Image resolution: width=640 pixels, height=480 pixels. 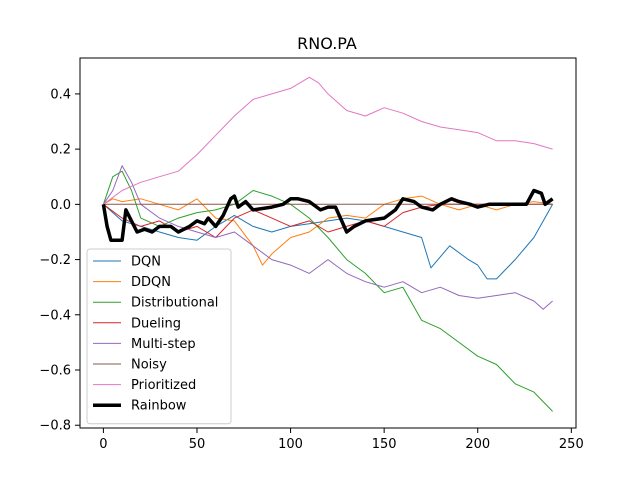 What do you see at coordinates (55, 260) in the screenshot?
I see `y-tick-label: −0.2` at bounding box center [55, 260].